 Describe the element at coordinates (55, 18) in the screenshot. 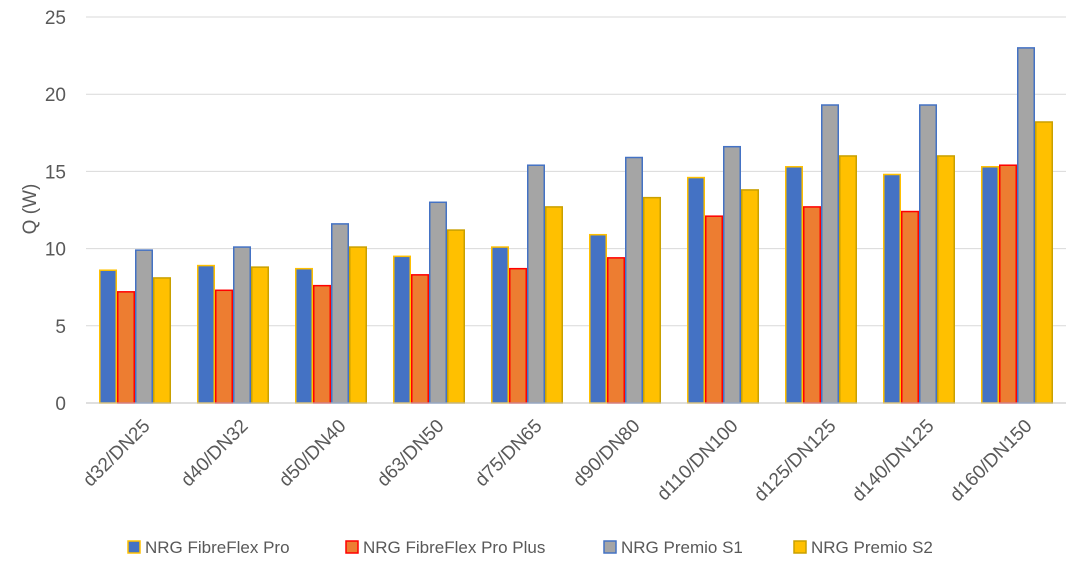

I see `y-tick-label: 25` at that location.